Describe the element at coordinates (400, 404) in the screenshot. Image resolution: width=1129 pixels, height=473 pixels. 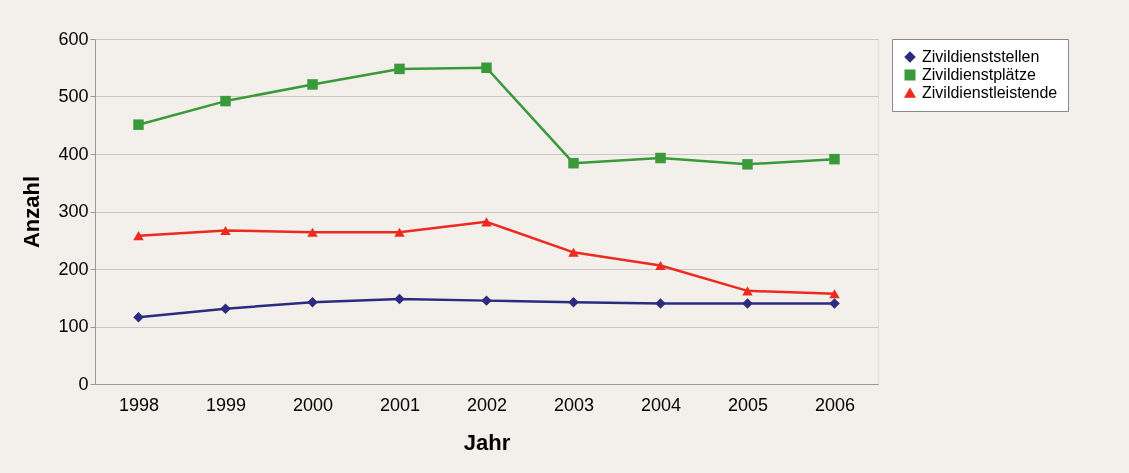
I see `x-tick-label: 2001` at that location.